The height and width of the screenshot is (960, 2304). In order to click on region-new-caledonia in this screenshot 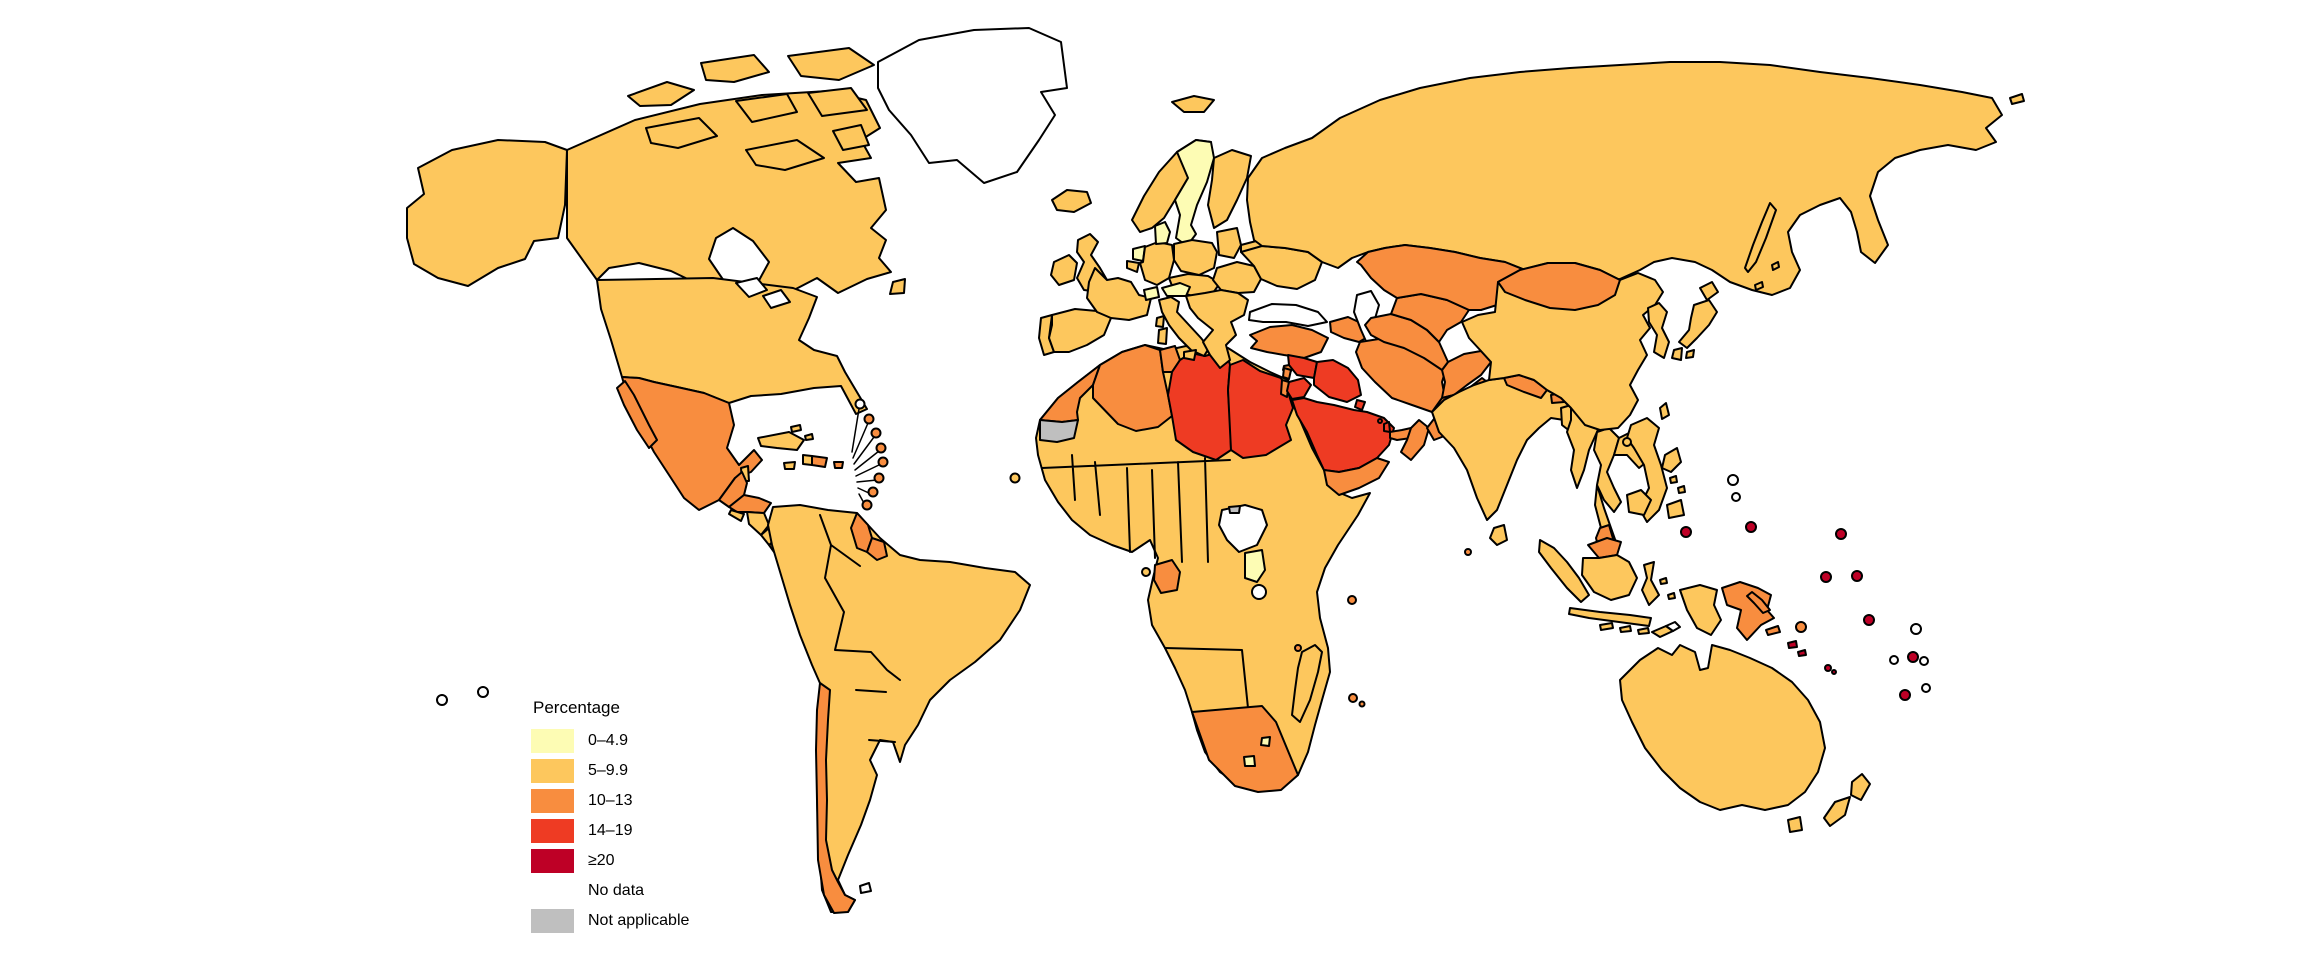, I will do `click(1758, 602)`.